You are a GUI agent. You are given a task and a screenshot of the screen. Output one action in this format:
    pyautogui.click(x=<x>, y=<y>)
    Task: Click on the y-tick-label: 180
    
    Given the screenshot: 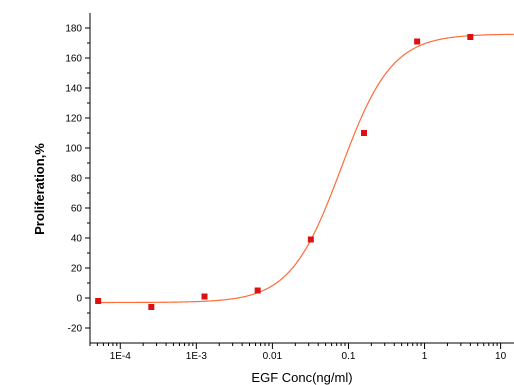 What is the action you would take?
    pyautogui.click(x=73, y=29)
    